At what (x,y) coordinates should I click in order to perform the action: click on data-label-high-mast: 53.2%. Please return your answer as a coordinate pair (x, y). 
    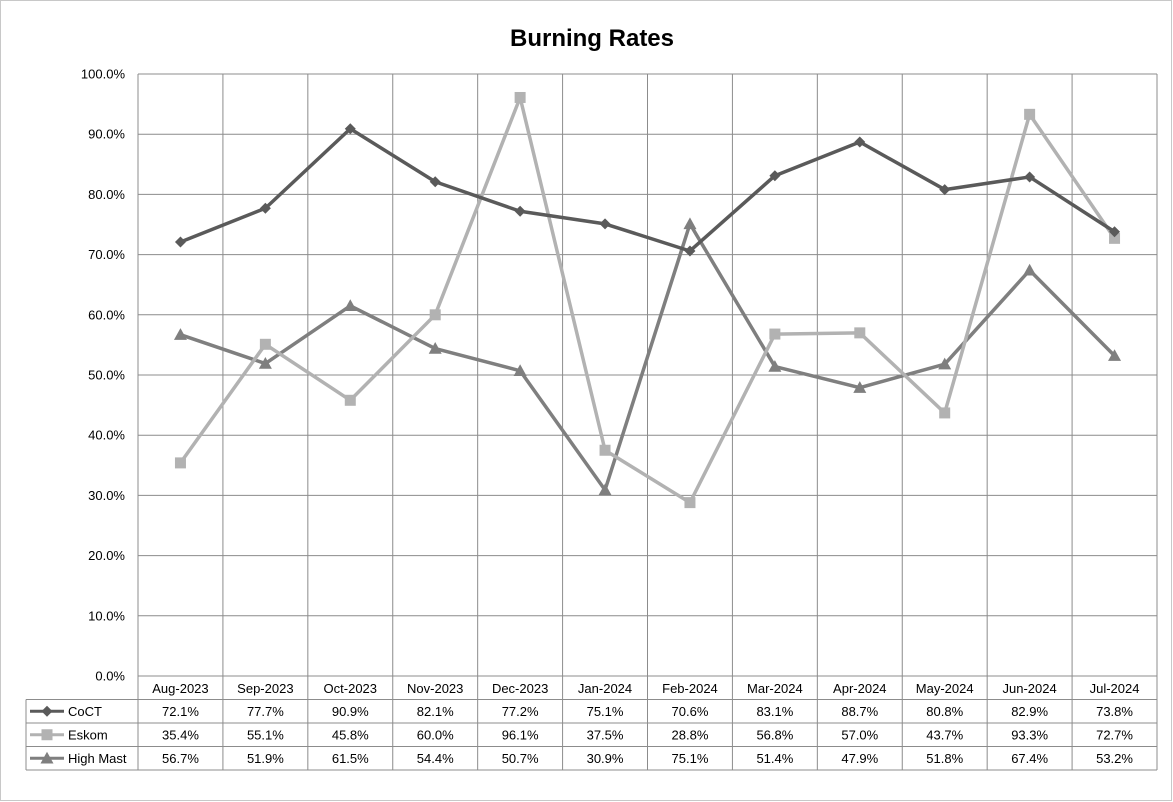
    Looking at the image, I should click on (1114, 758).